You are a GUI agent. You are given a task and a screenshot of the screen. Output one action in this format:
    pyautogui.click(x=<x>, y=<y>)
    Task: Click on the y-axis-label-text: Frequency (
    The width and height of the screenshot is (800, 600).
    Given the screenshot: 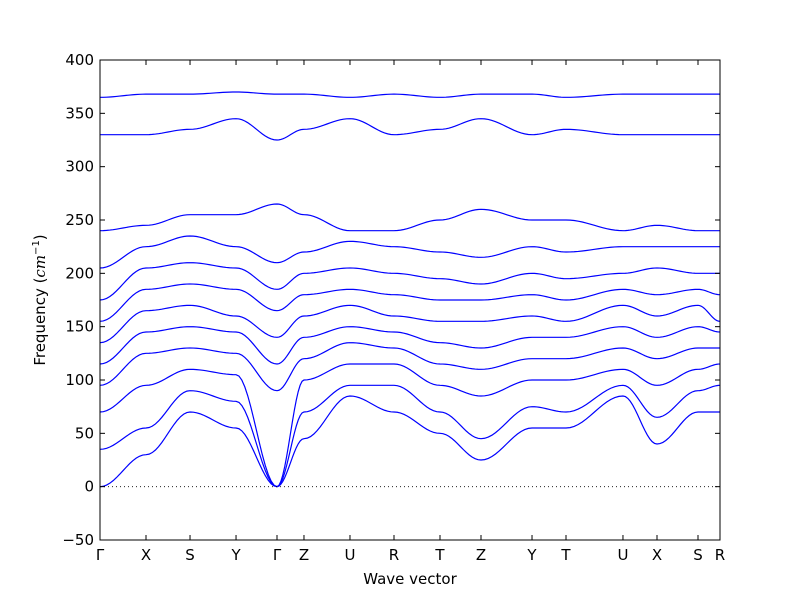 What is the action you would take?
    pyautogui.click(x=40, y=322)
    